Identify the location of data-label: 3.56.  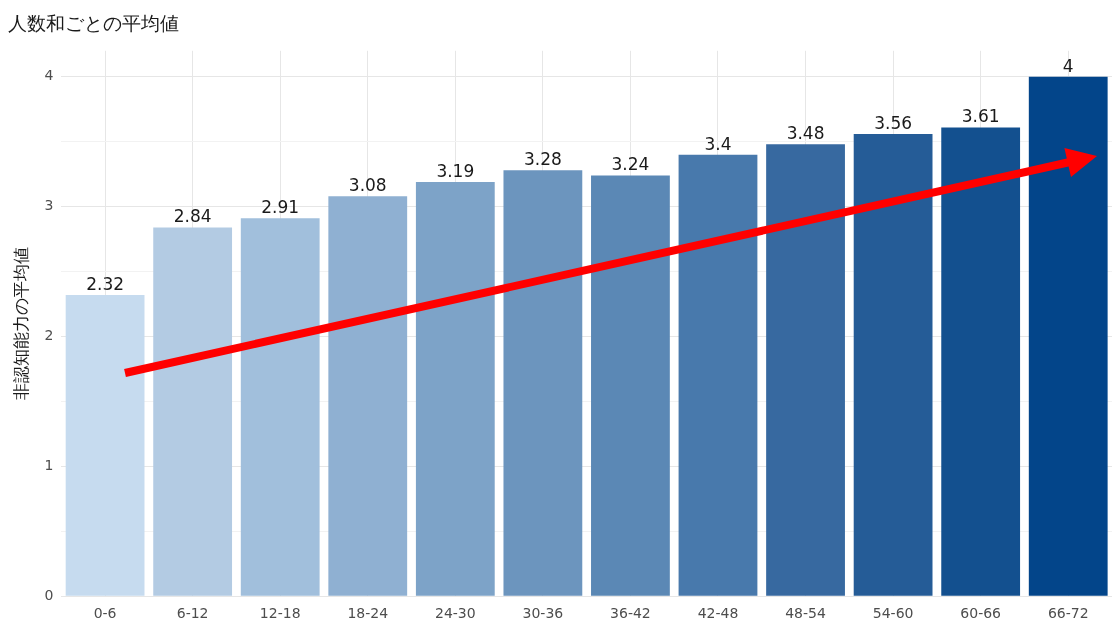
(893, 122).